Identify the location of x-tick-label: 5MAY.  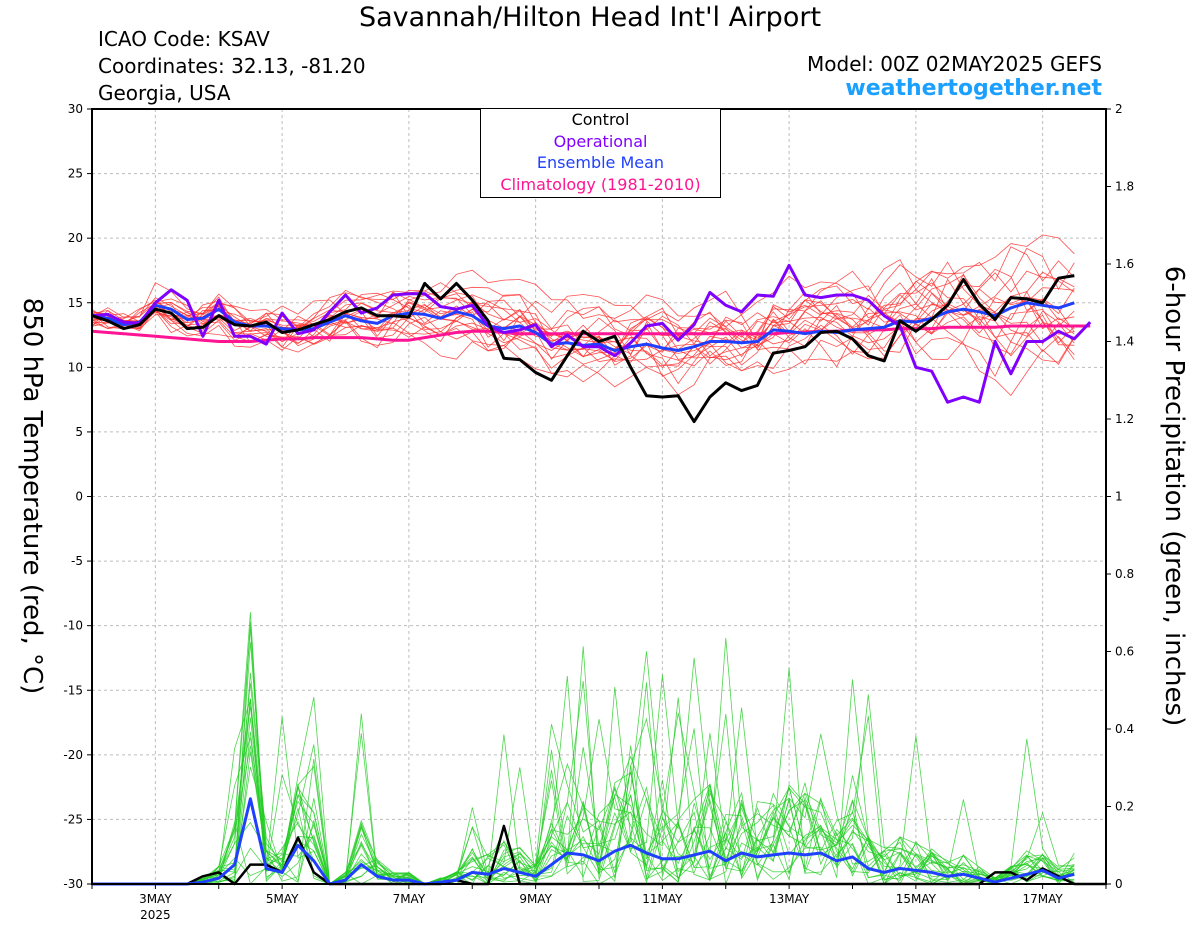
(282, 899).